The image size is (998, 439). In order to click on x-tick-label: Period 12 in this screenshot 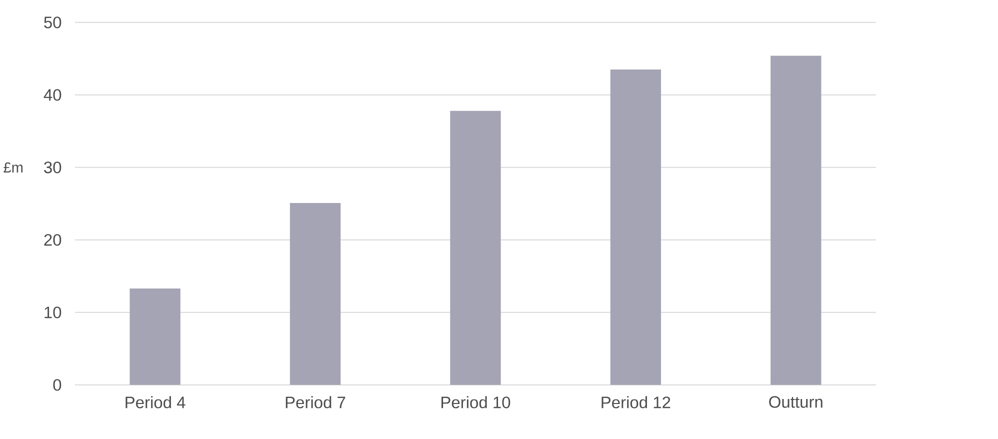, I will do `click(636, 402)`.